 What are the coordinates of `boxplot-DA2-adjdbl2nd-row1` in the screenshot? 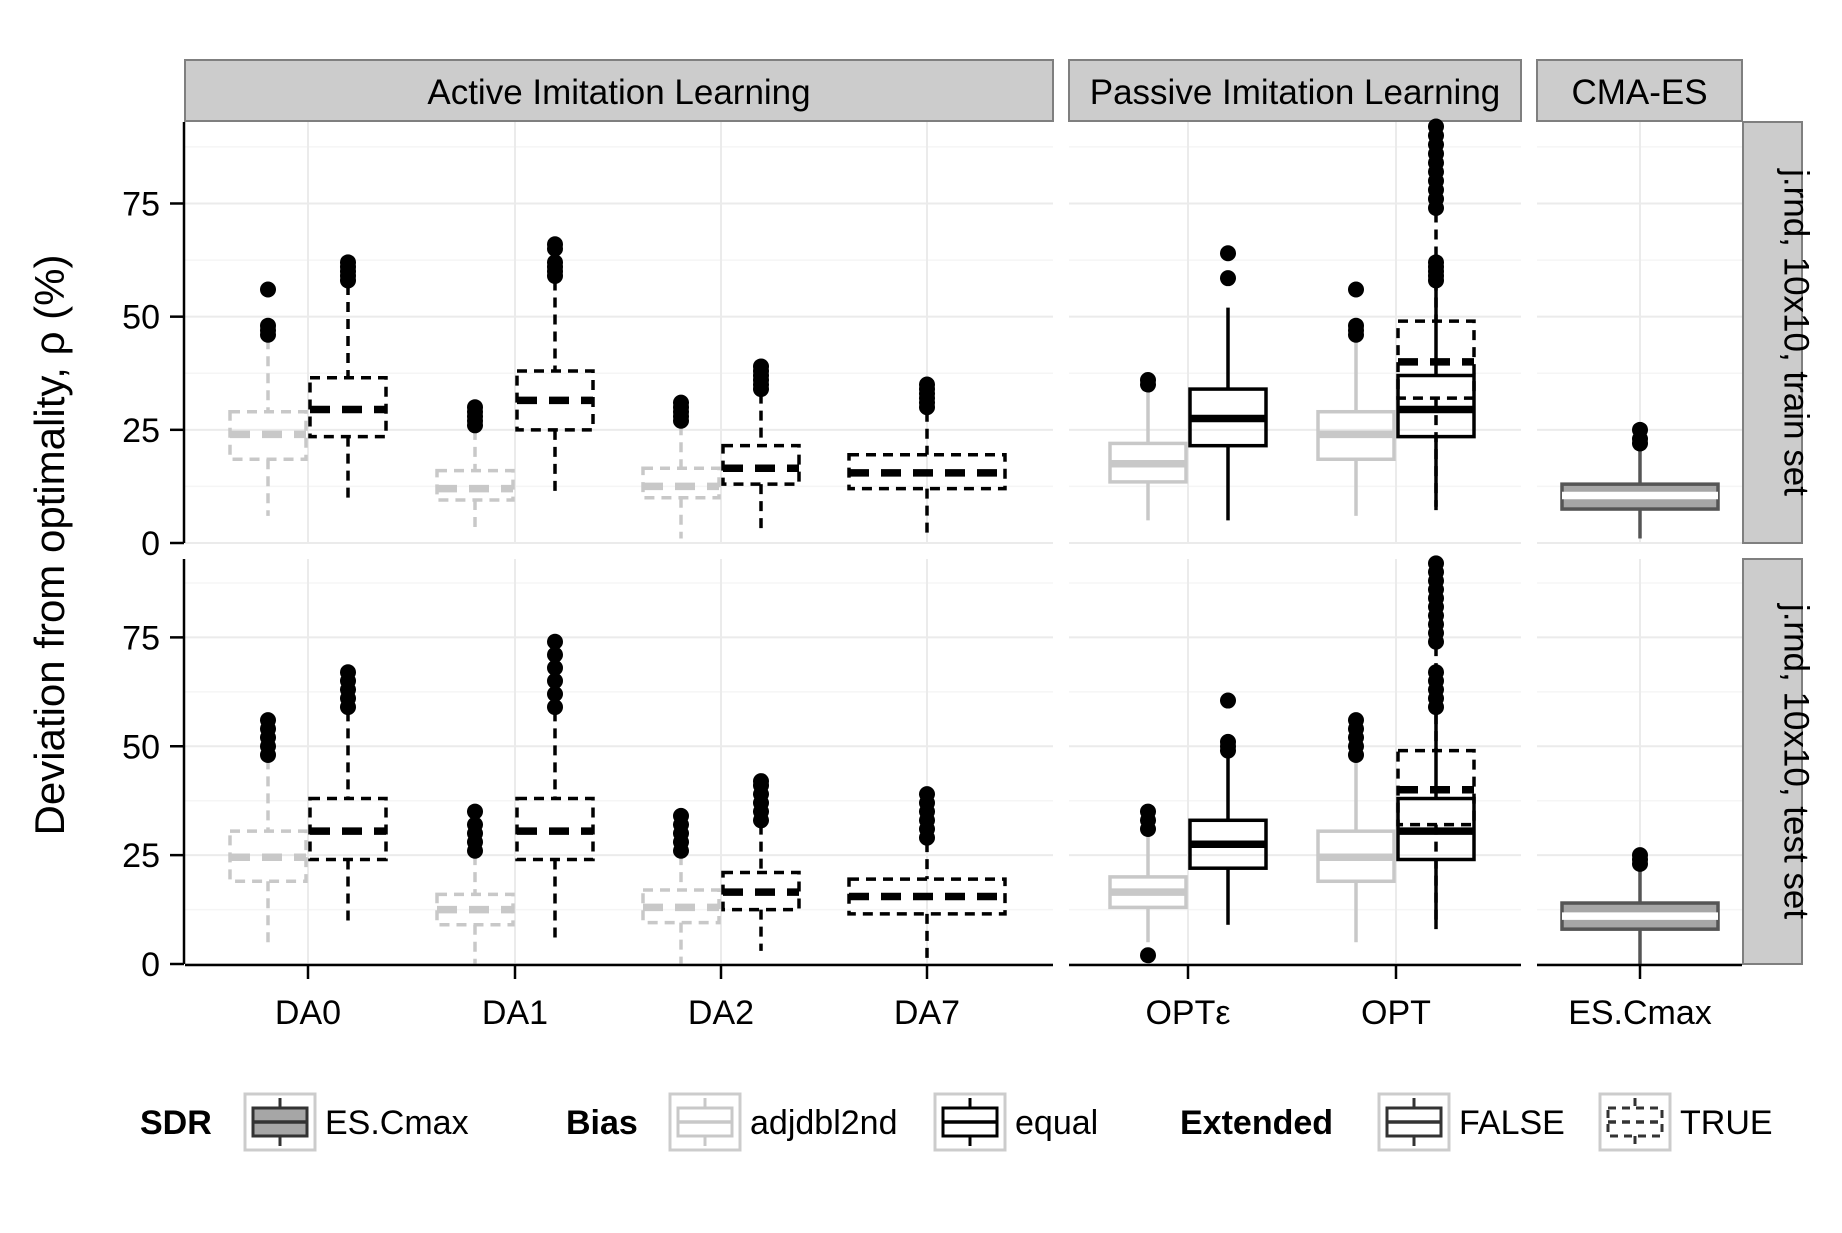 It's located at (681, 885).